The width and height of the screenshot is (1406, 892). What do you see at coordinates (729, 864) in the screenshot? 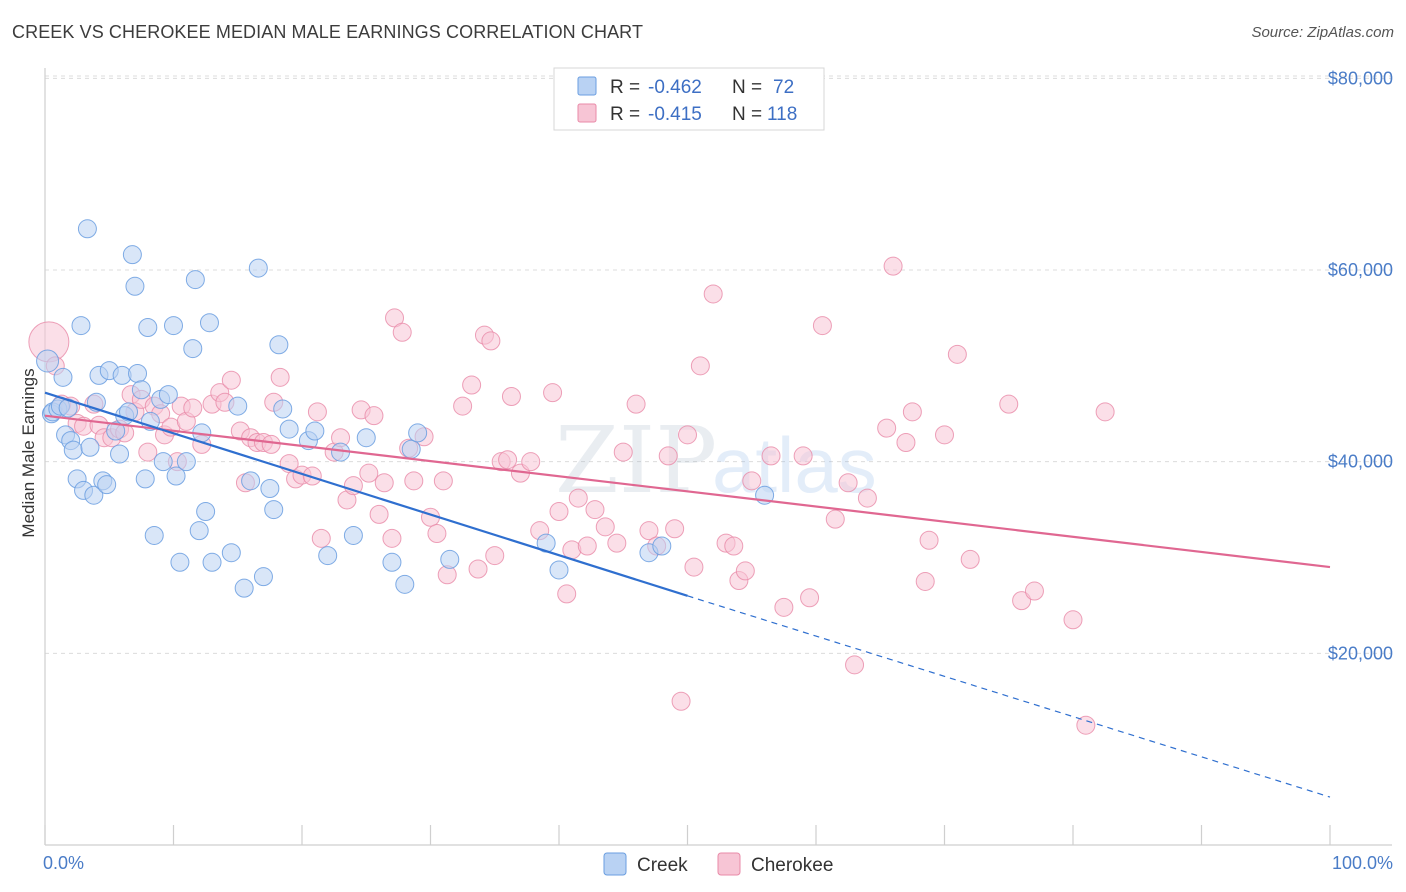
I see `bottom-legend-swatch-cherokee` at bounding box center [729, 864].